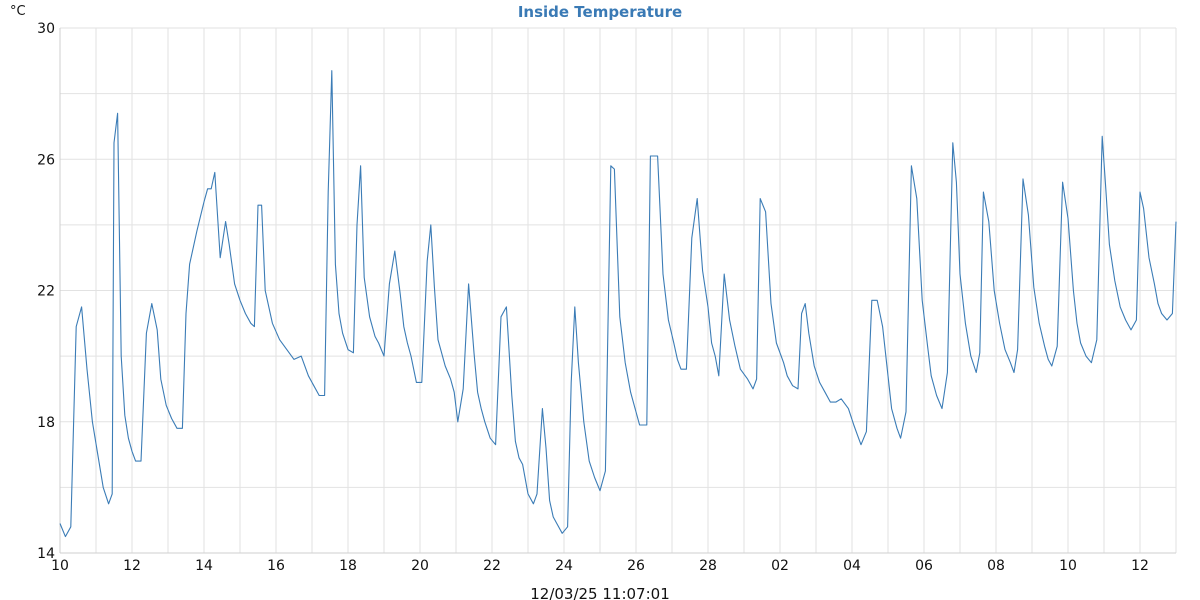 This screenshot has width=1200, height=600. Describe the element at coordinates (780, 566) in the screenshot. I see `x-tick-label: 02` at that location.